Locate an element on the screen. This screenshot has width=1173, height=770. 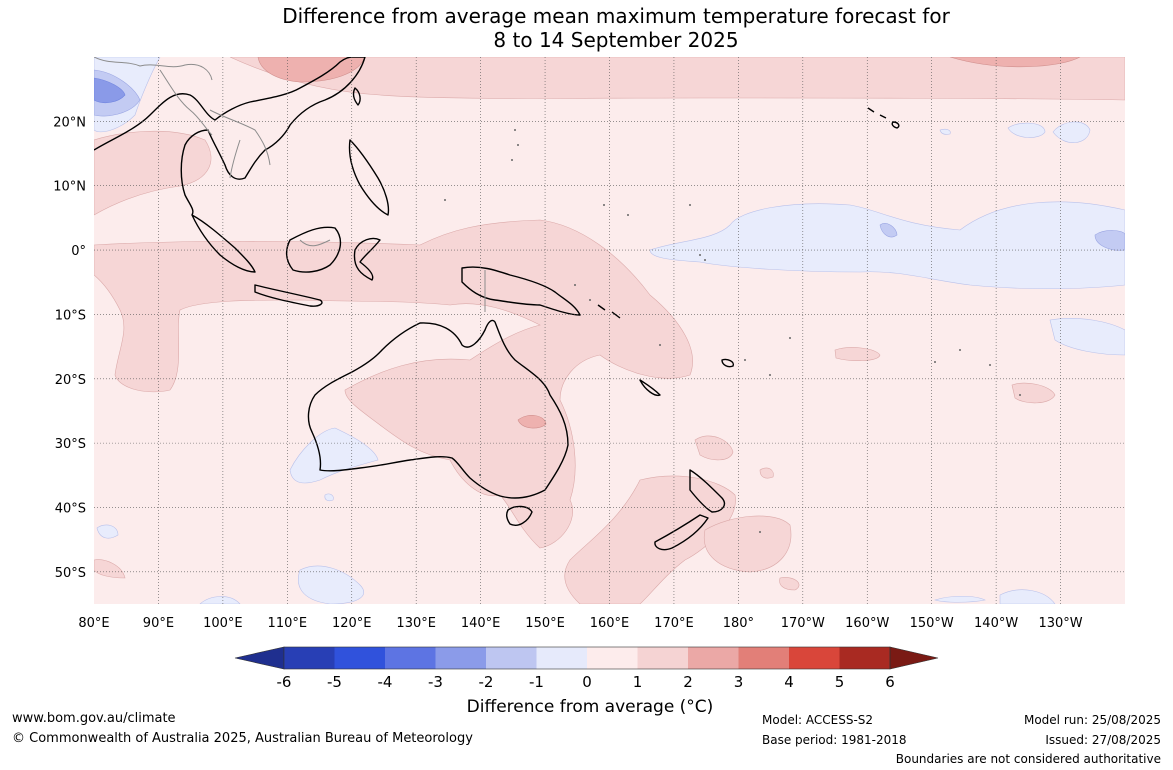
longitude-label: 170°W is located at coordinates (803, 623).